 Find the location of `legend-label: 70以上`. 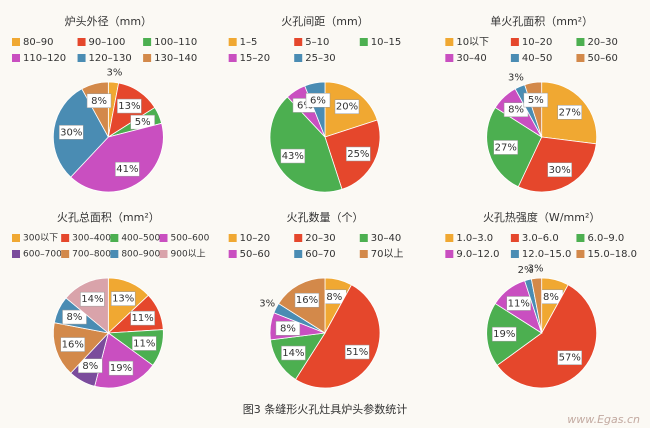

legend-label: 70以上 is located at coordinates (387, 254).